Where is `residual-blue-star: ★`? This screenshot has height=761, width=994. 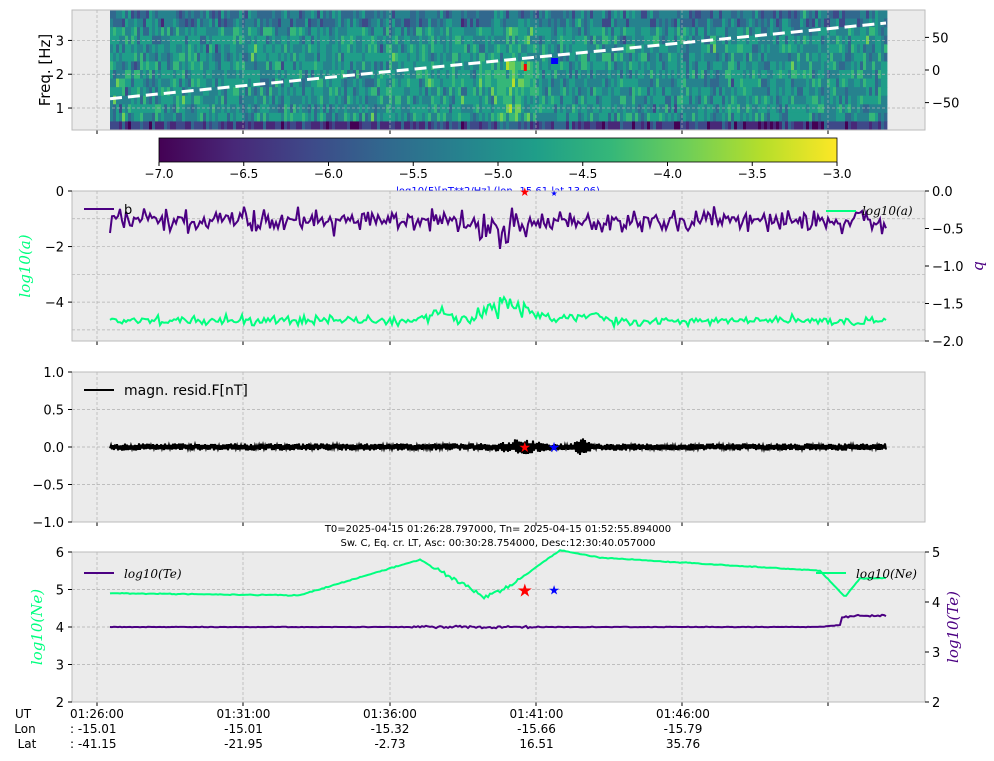
residual-blue-star: ★ is located at coordinates (554, 448).